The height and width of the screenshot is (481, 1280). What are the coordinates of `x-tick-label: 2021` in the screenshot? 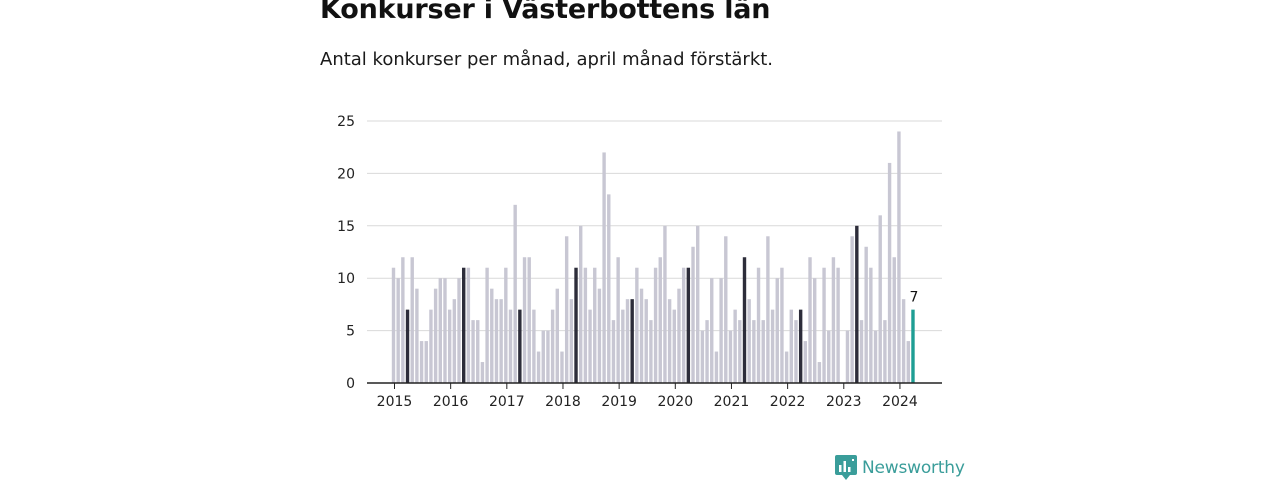 It's located at (732, 402).